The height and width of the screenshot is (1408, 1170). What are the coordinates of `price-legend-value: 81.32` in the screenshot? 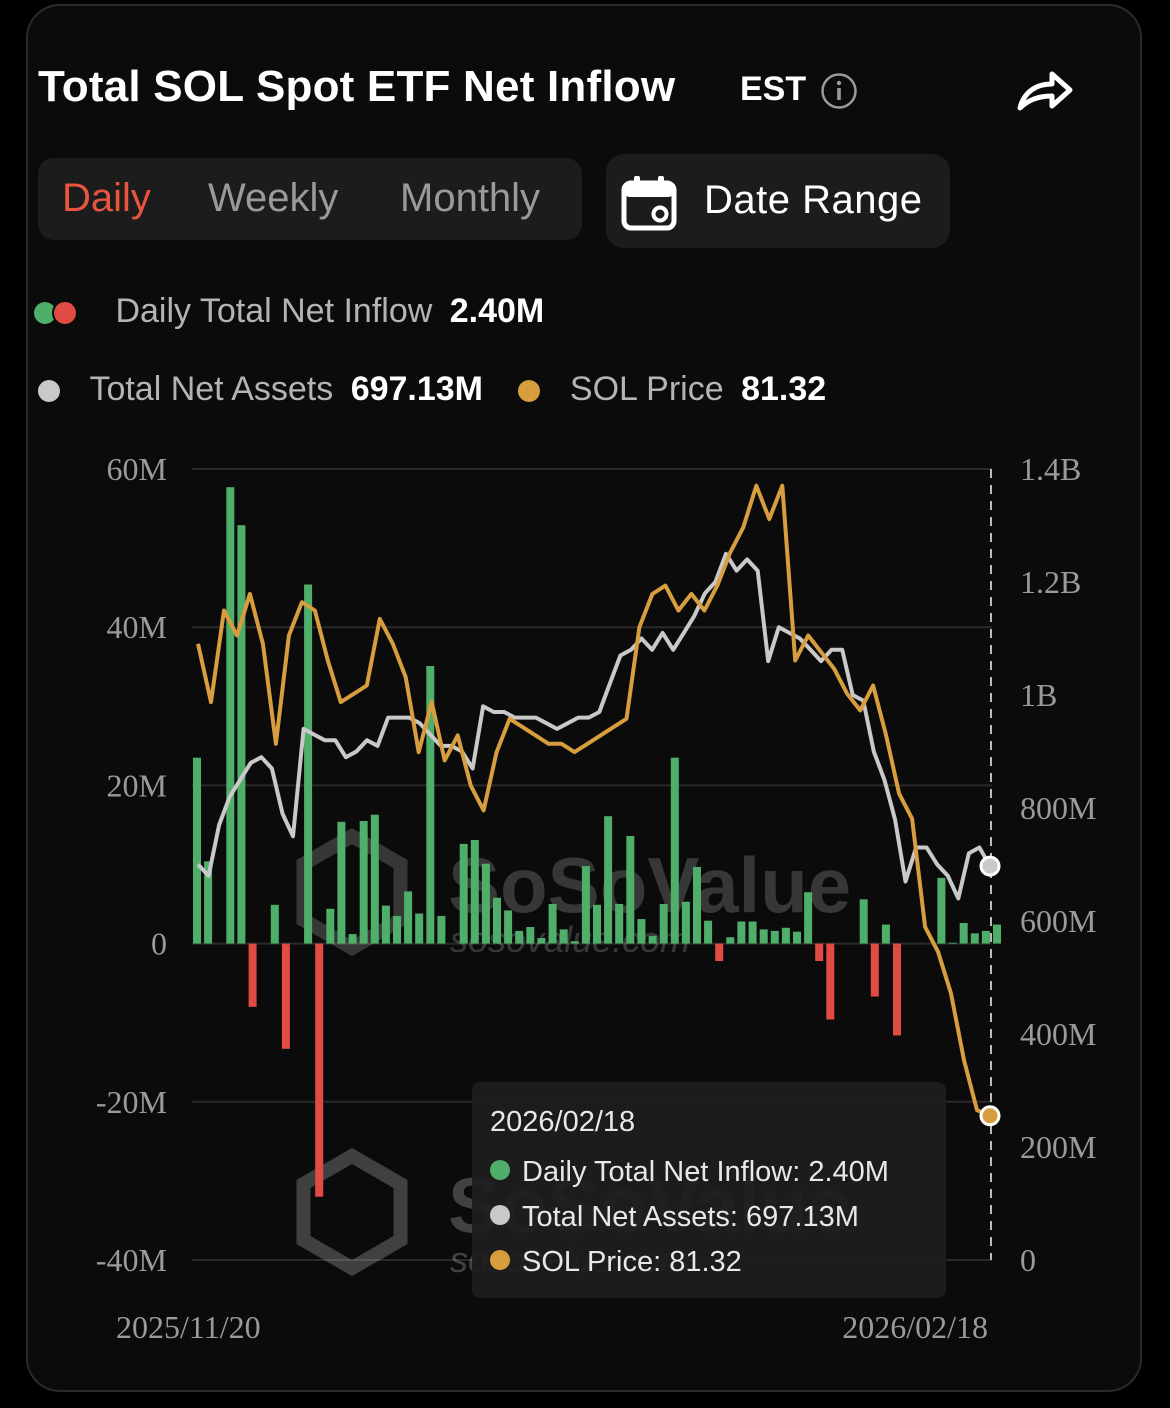 It's located at (784, 389).